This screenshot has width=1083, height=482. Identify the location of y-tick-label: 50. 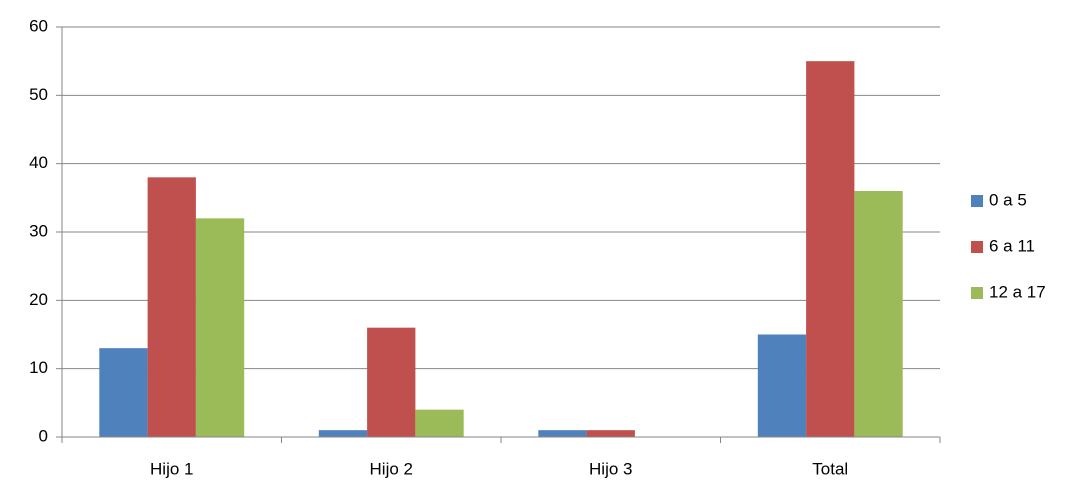
(38, 94).